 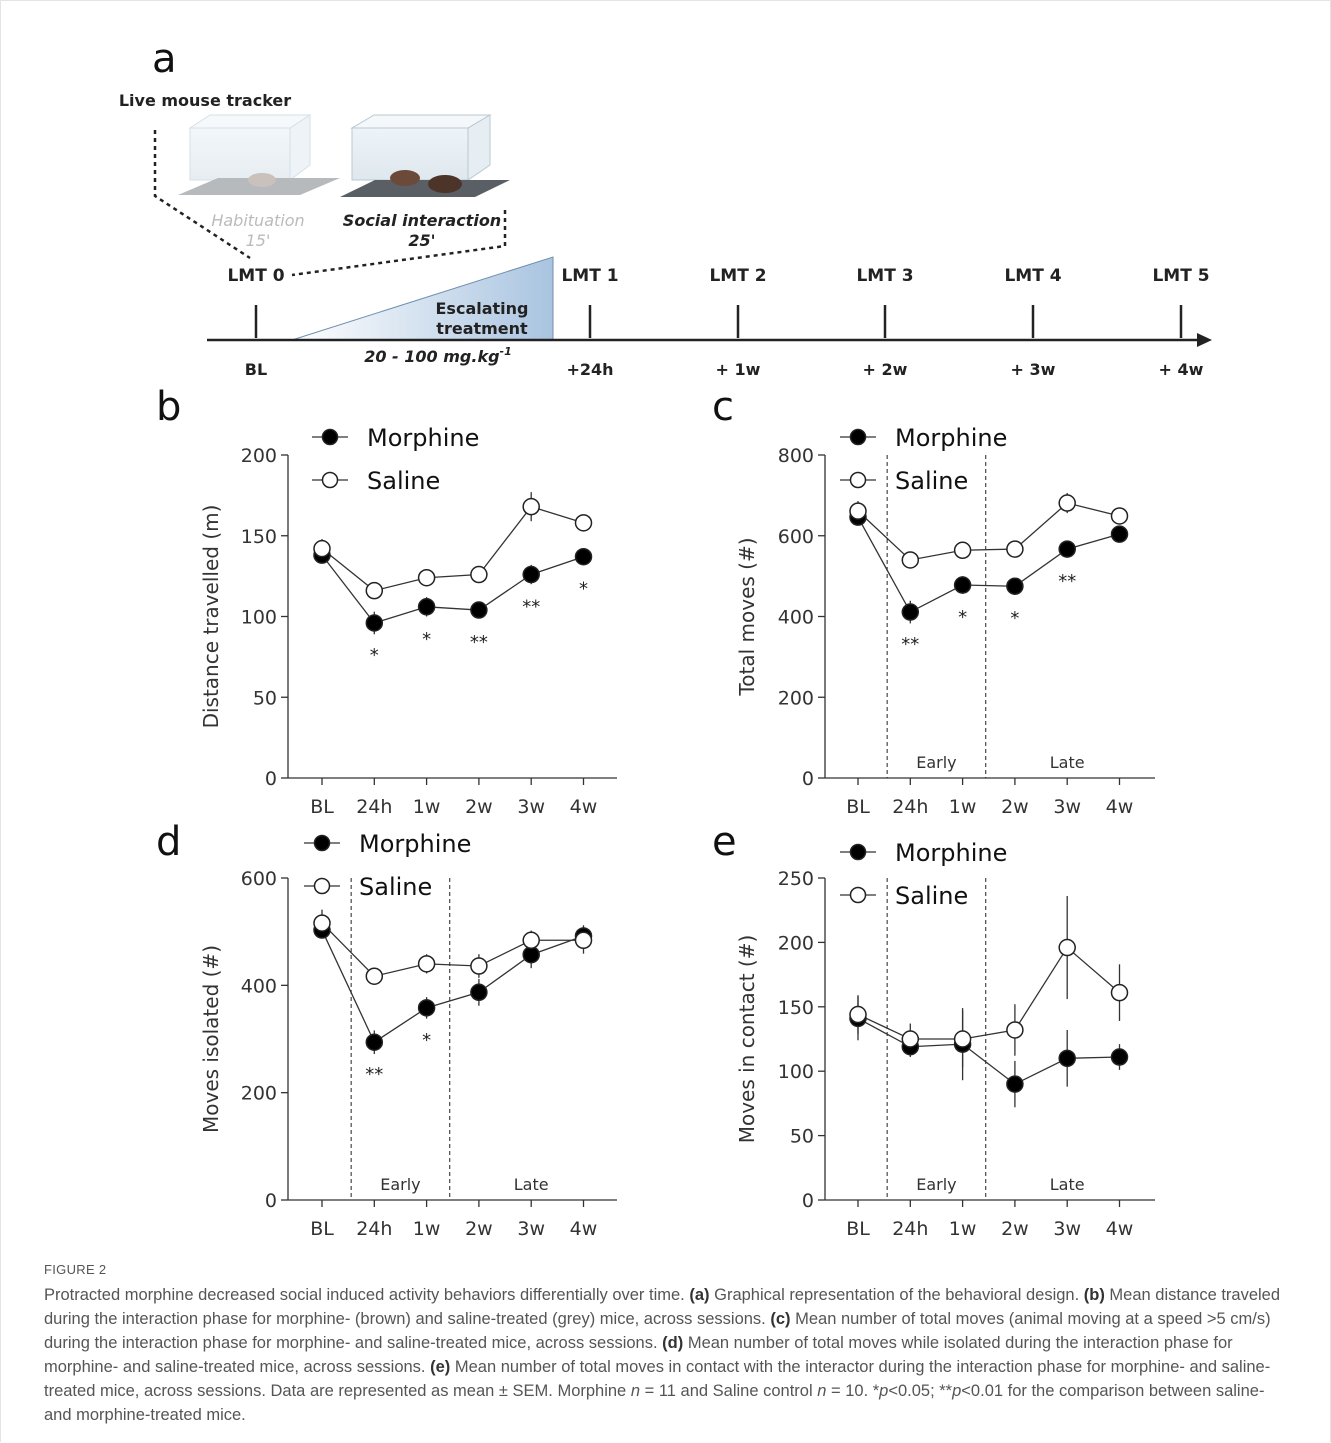 What do you see at coordinates (256, 369) in the screenshot?
I see `timepoint-label: BL` at bounding box center [256, 369].